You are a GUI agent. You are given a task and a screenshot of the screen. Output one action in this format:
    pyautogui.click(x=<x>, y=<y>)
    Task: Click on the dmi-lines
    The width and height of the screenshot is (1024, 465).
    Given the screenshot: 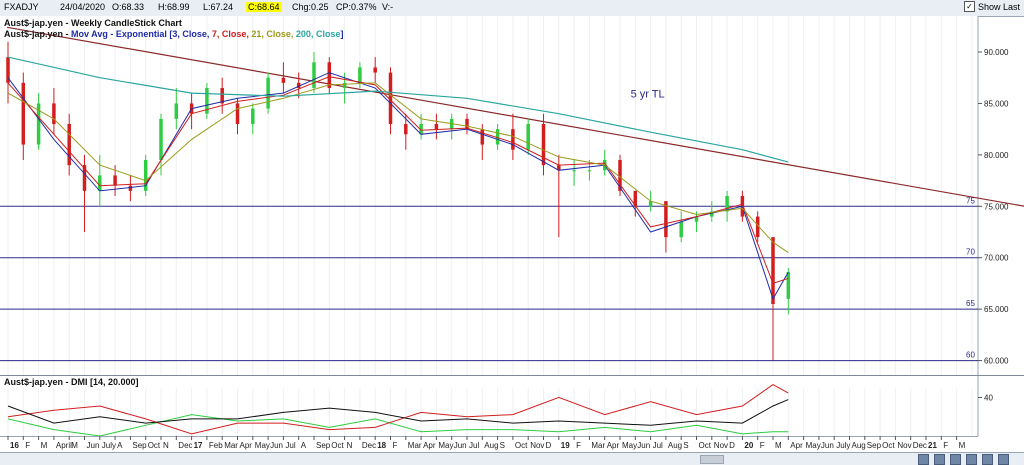 What is the action you would take?
    pyautogui.click(x=398, y=410)
    